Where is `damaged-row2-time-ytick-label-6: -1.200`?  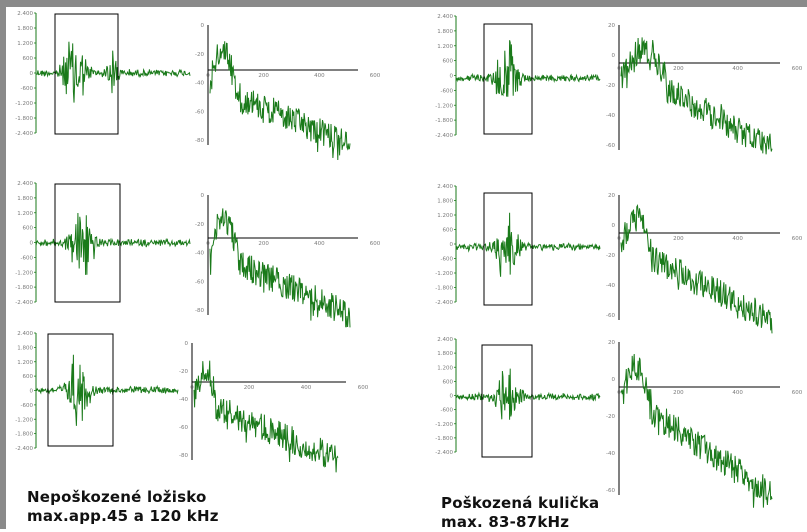 damaged-row2-time-ytick-label-6: -1.200 is located at coordinates (444, 274).